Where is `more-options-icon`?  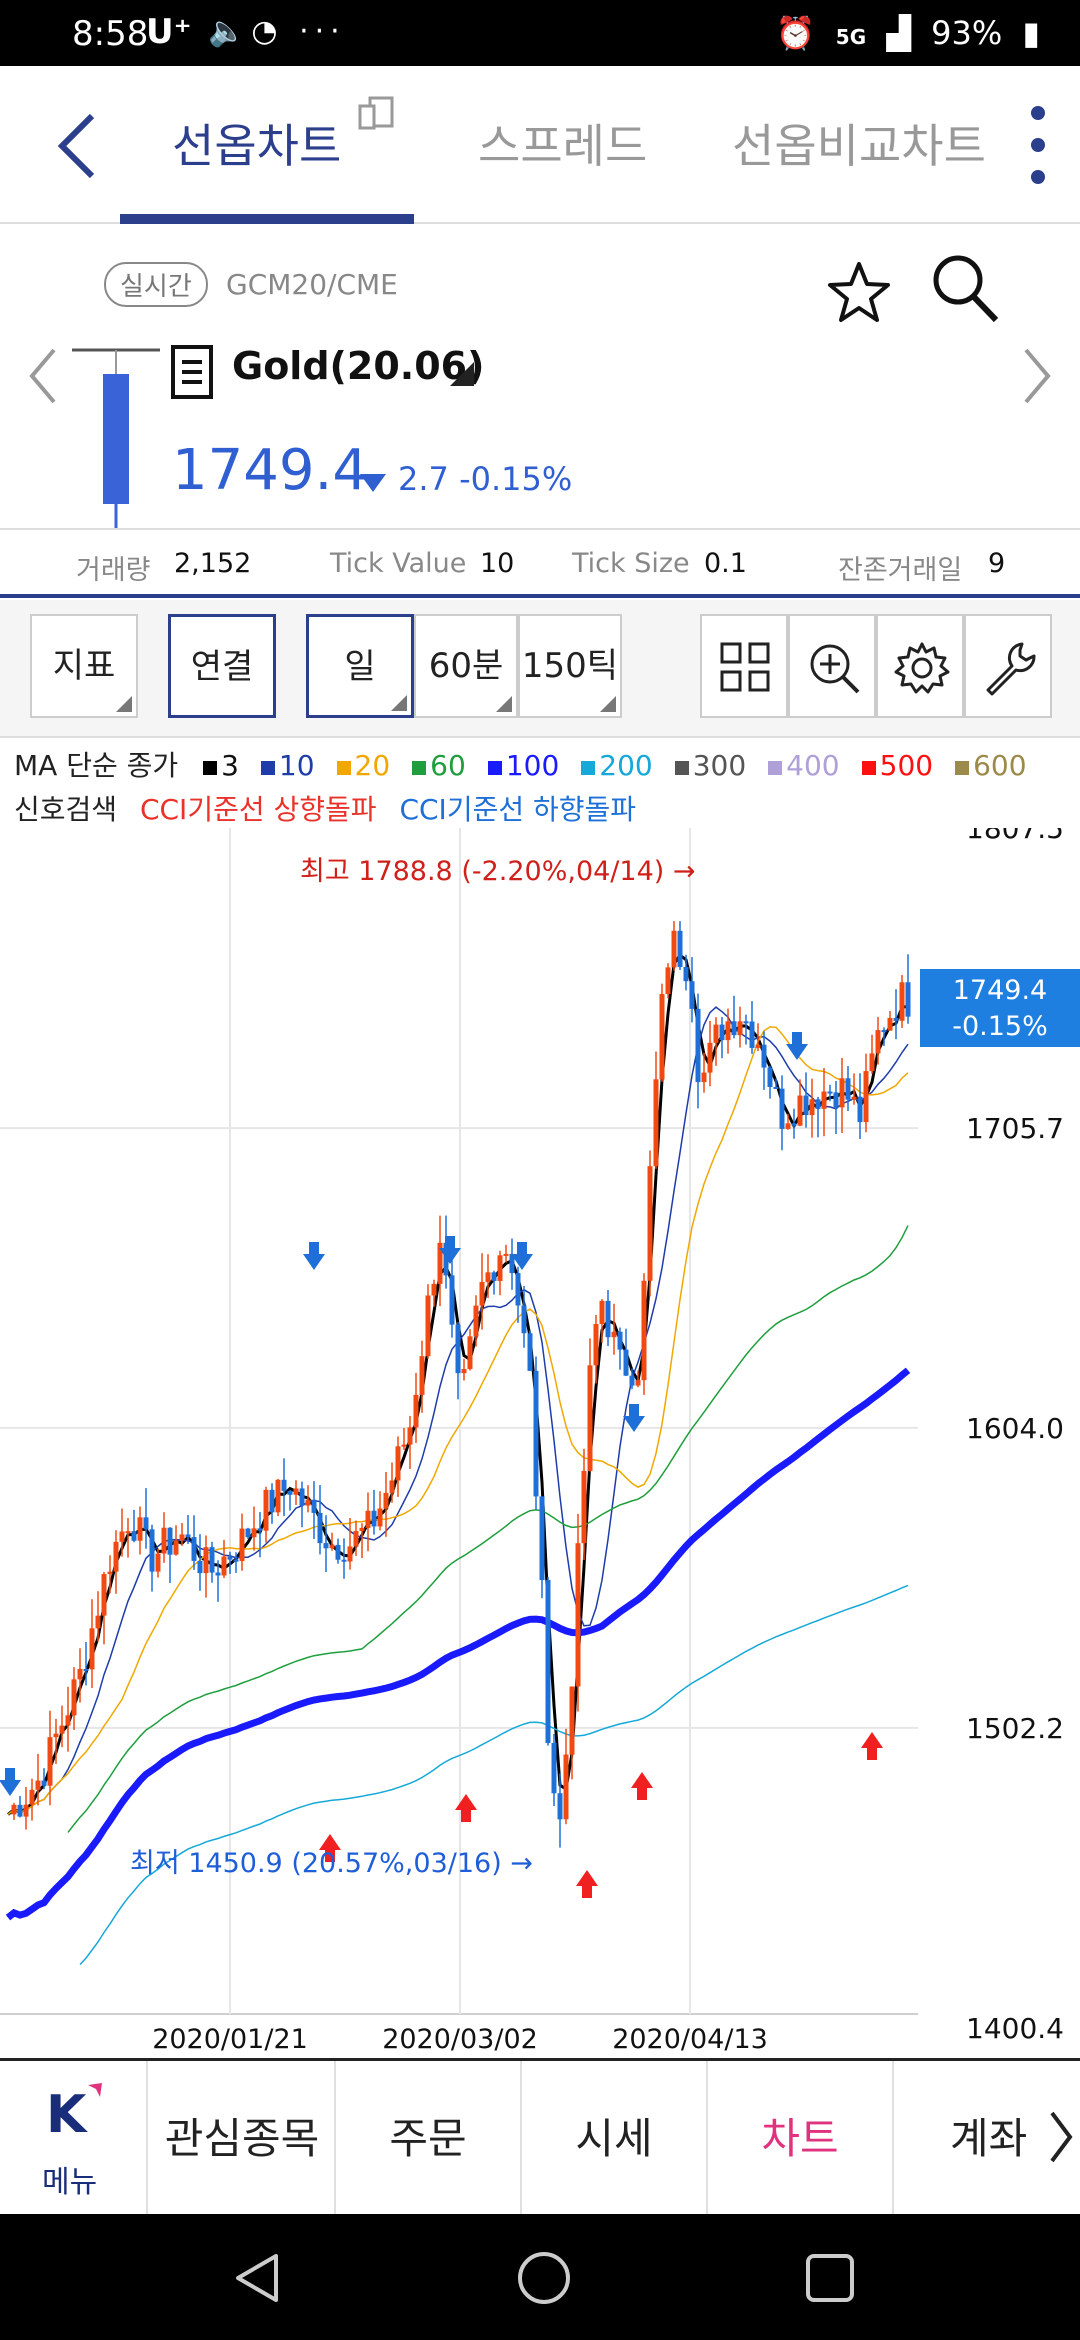 more-options-icon is located at coordinates (1038, 151).